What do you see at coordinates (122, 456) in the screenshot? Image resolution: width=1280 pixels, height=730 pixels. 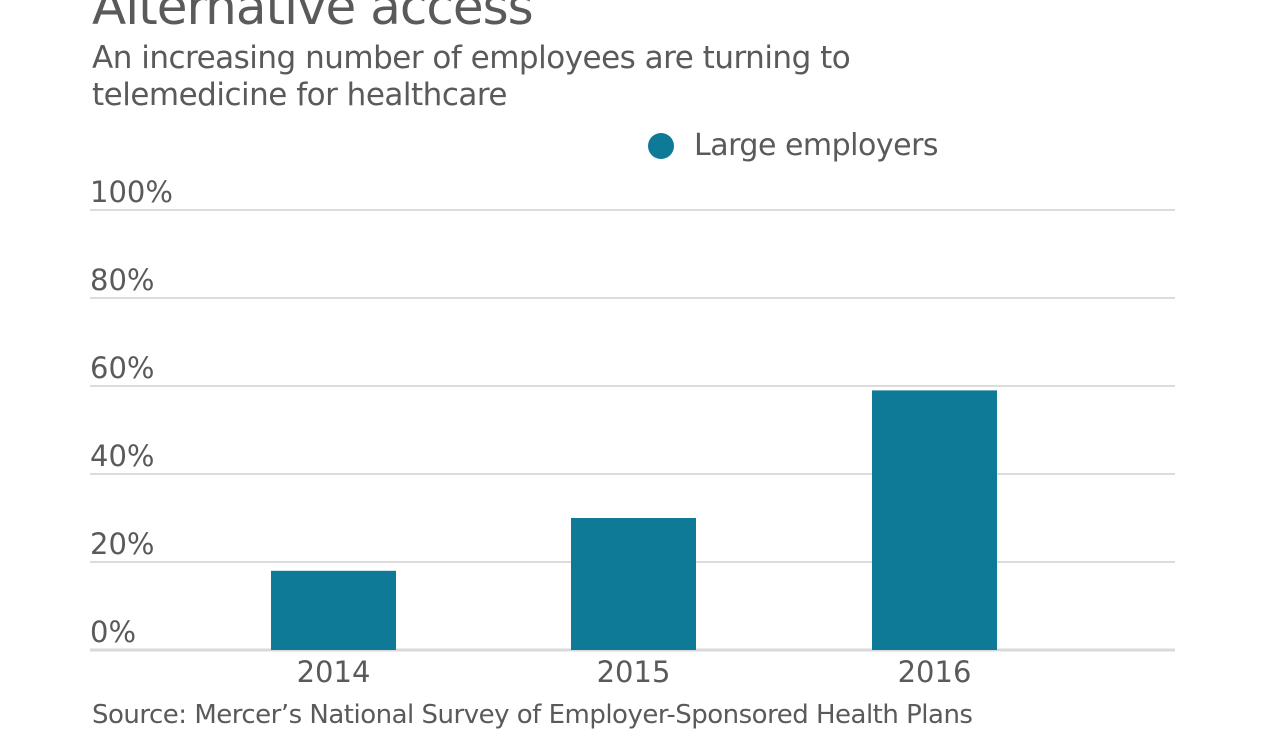 I see `y-tick-label: 40%` at bounding box center [122, 456].